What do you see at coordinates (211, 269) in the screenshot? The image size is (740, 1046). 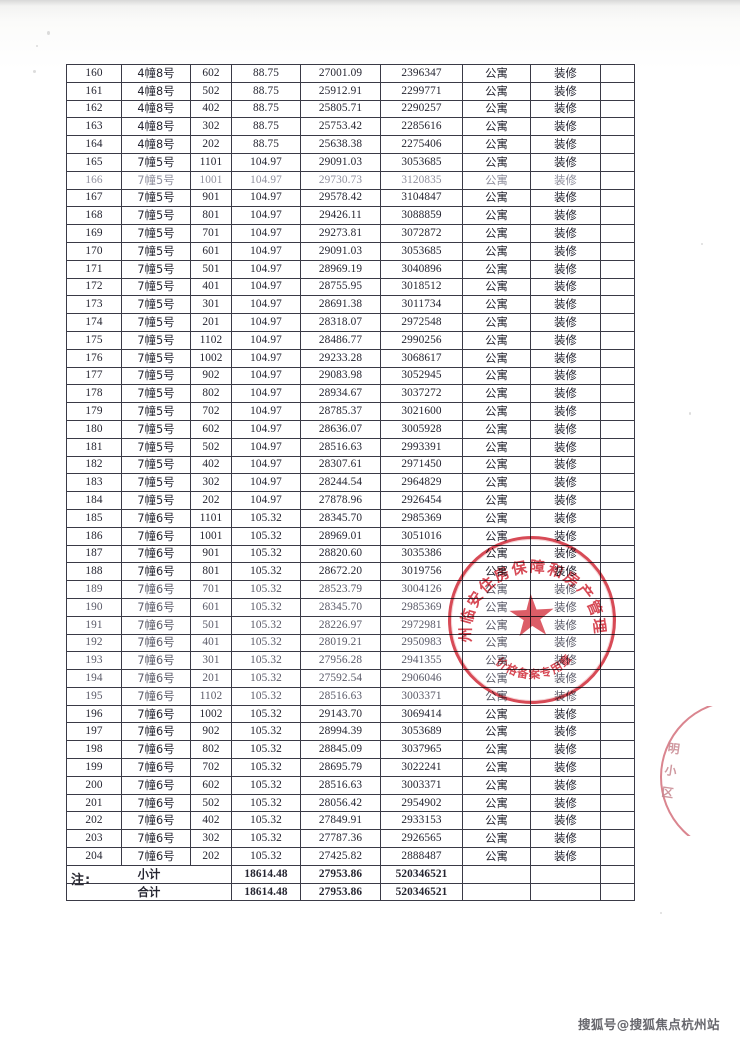 I see `cell-unit: 501` at bounding box center [211, 269].